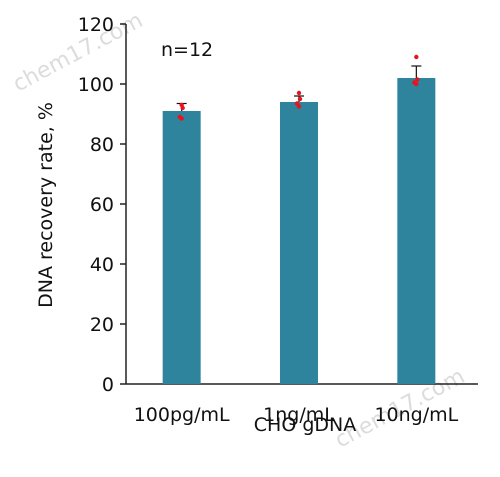 The height and width of the screenshot is (477, 500). What do you see at coordinates (299, 415) in the screenshot?
I see `x-tick-label: 1ng/mL` at bounding box center [299, 415].